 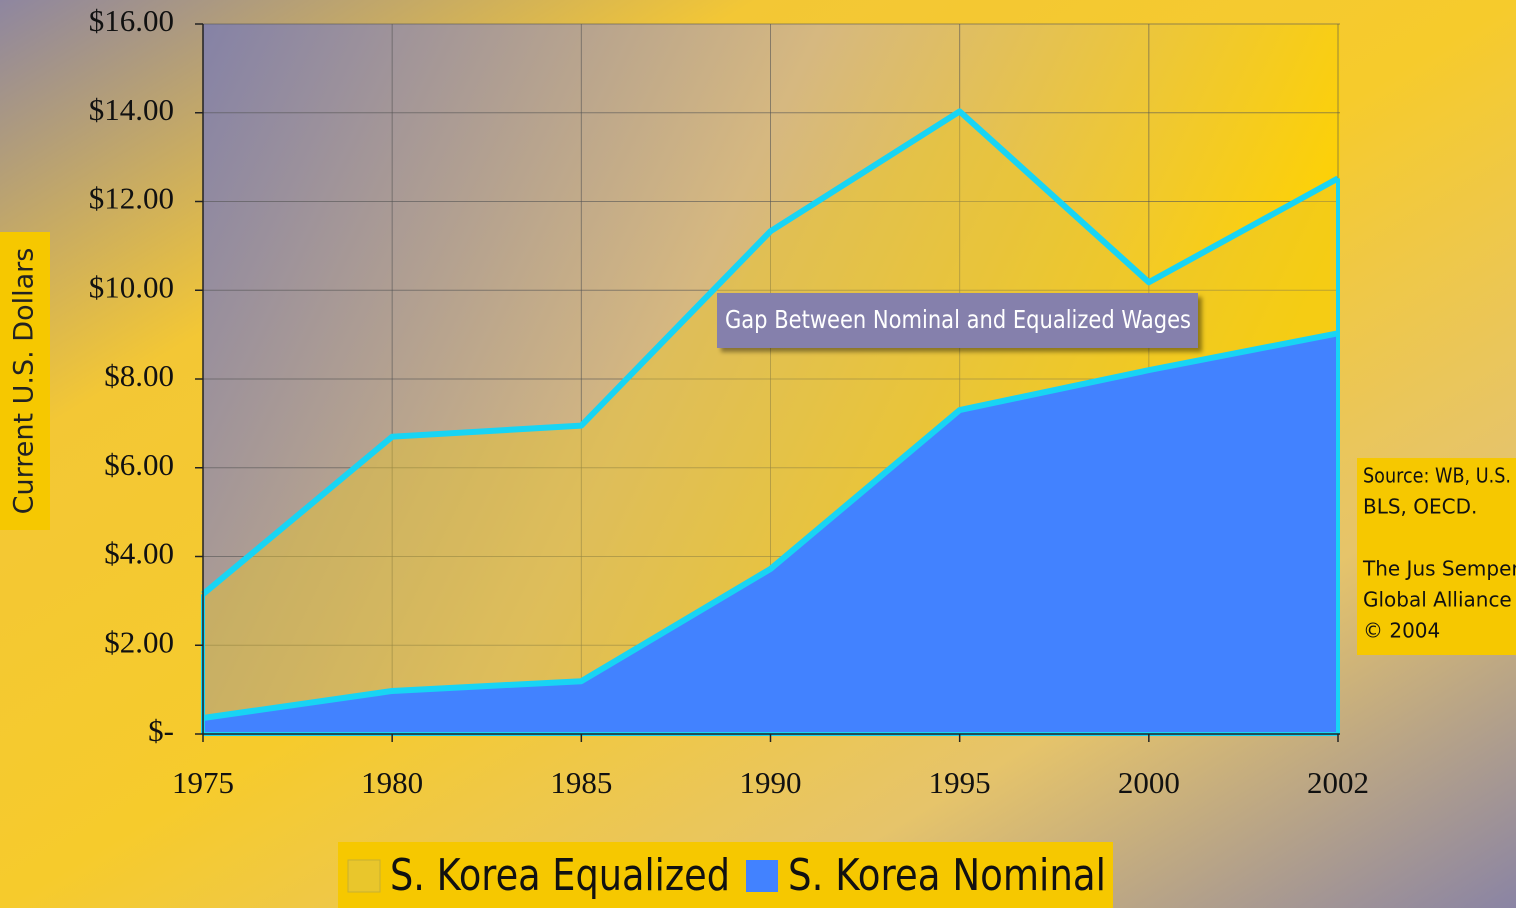 I want to click on annotation-box, so click(x=957, y=320).